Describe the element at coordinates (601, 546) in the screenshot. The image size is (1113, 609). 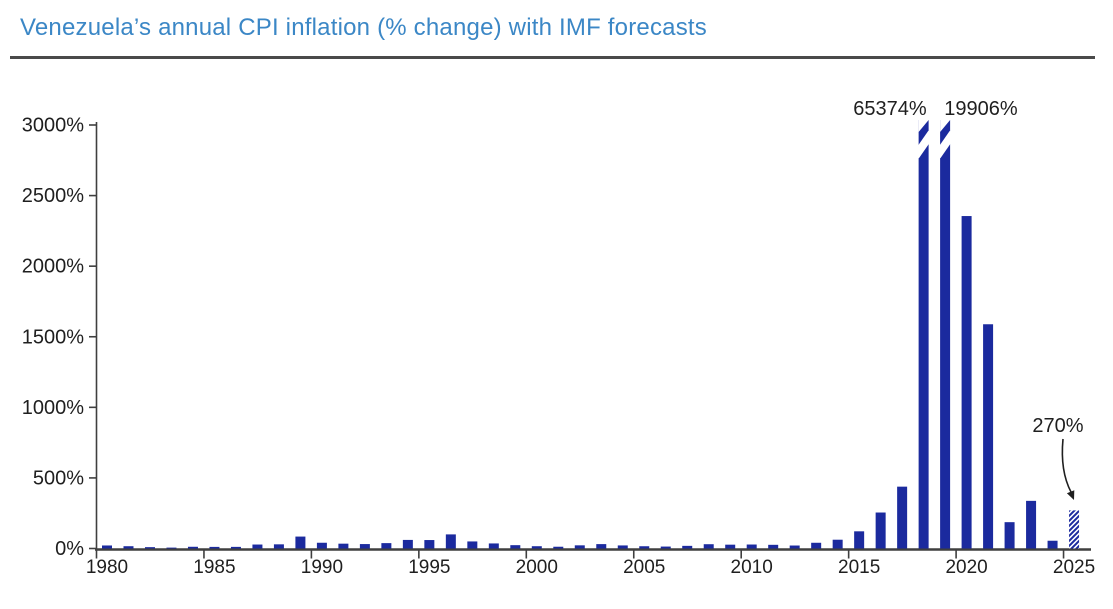
I see `bar-2003` at that location.